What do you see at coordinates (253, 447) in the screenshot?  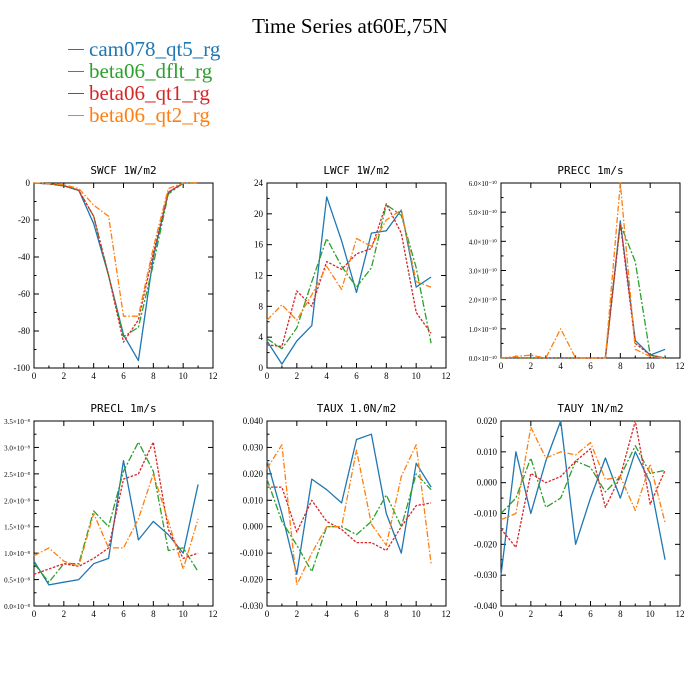 I see `y-tick-label: 0.030` at bounding box center [253, 447].